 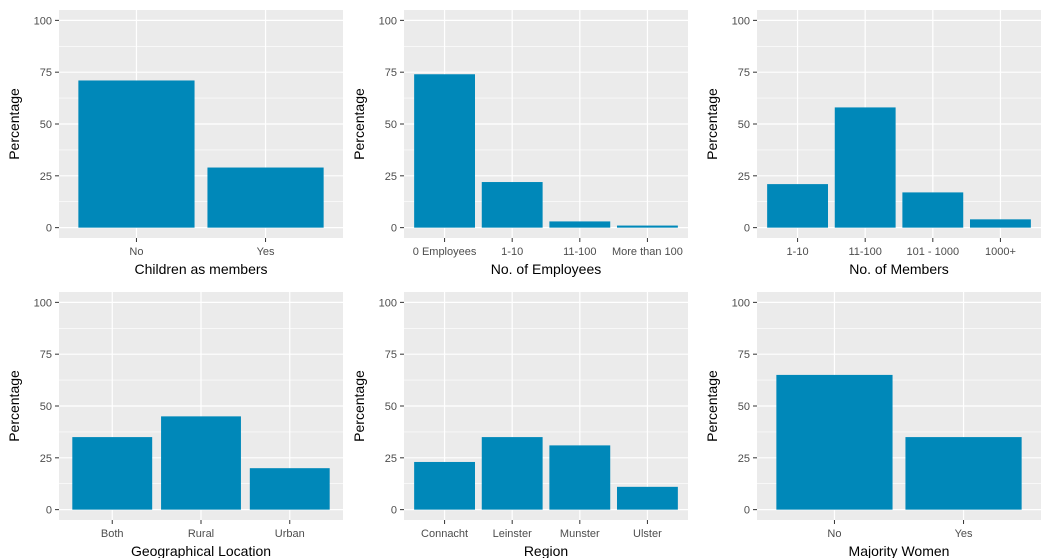 I want to click on bar-urban, so click(x=289, y=489).